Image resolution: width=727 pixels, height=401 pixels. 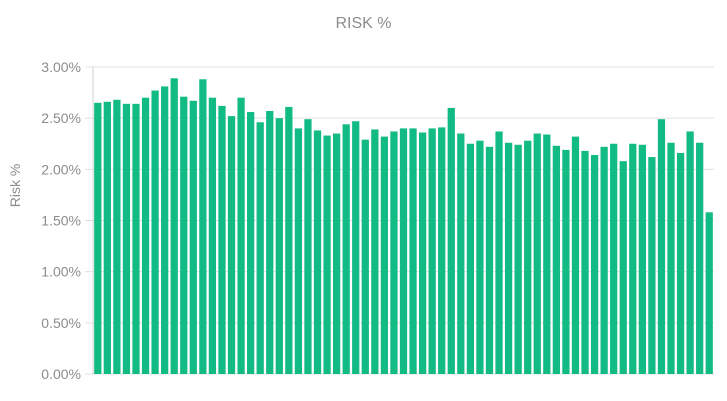 What do you see at coordinates (61, 272) in the screenshot?
I see `y-tick-label: 1.00%` at bounding box center [61, 272].